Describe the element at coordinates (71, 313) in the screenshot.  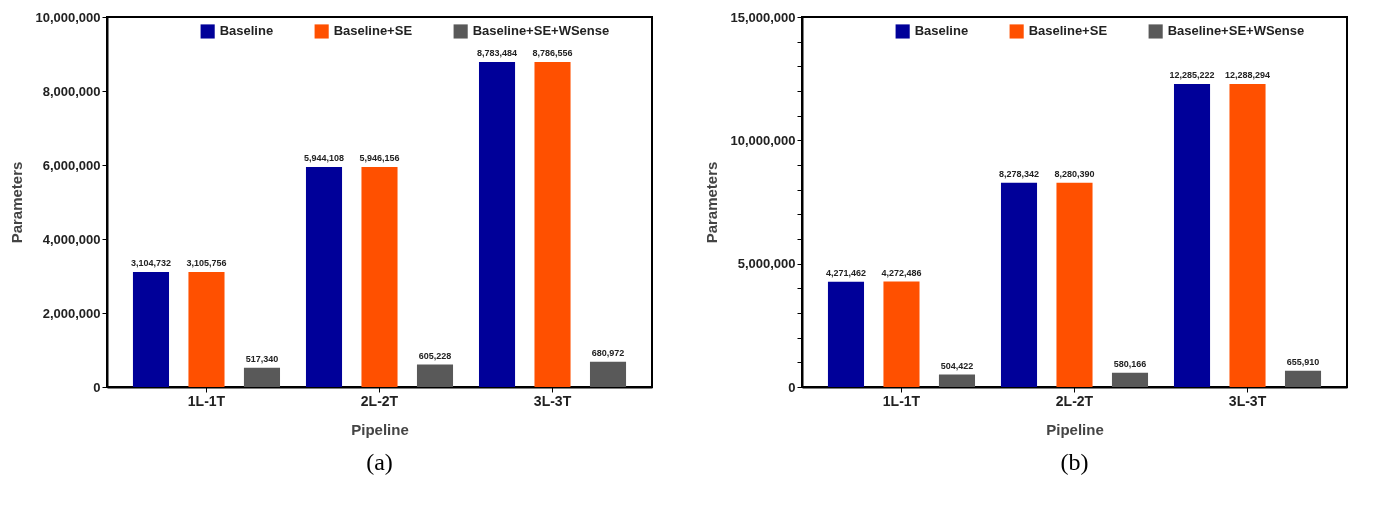
I see `y-tick-label: 2,000,000` at that location.